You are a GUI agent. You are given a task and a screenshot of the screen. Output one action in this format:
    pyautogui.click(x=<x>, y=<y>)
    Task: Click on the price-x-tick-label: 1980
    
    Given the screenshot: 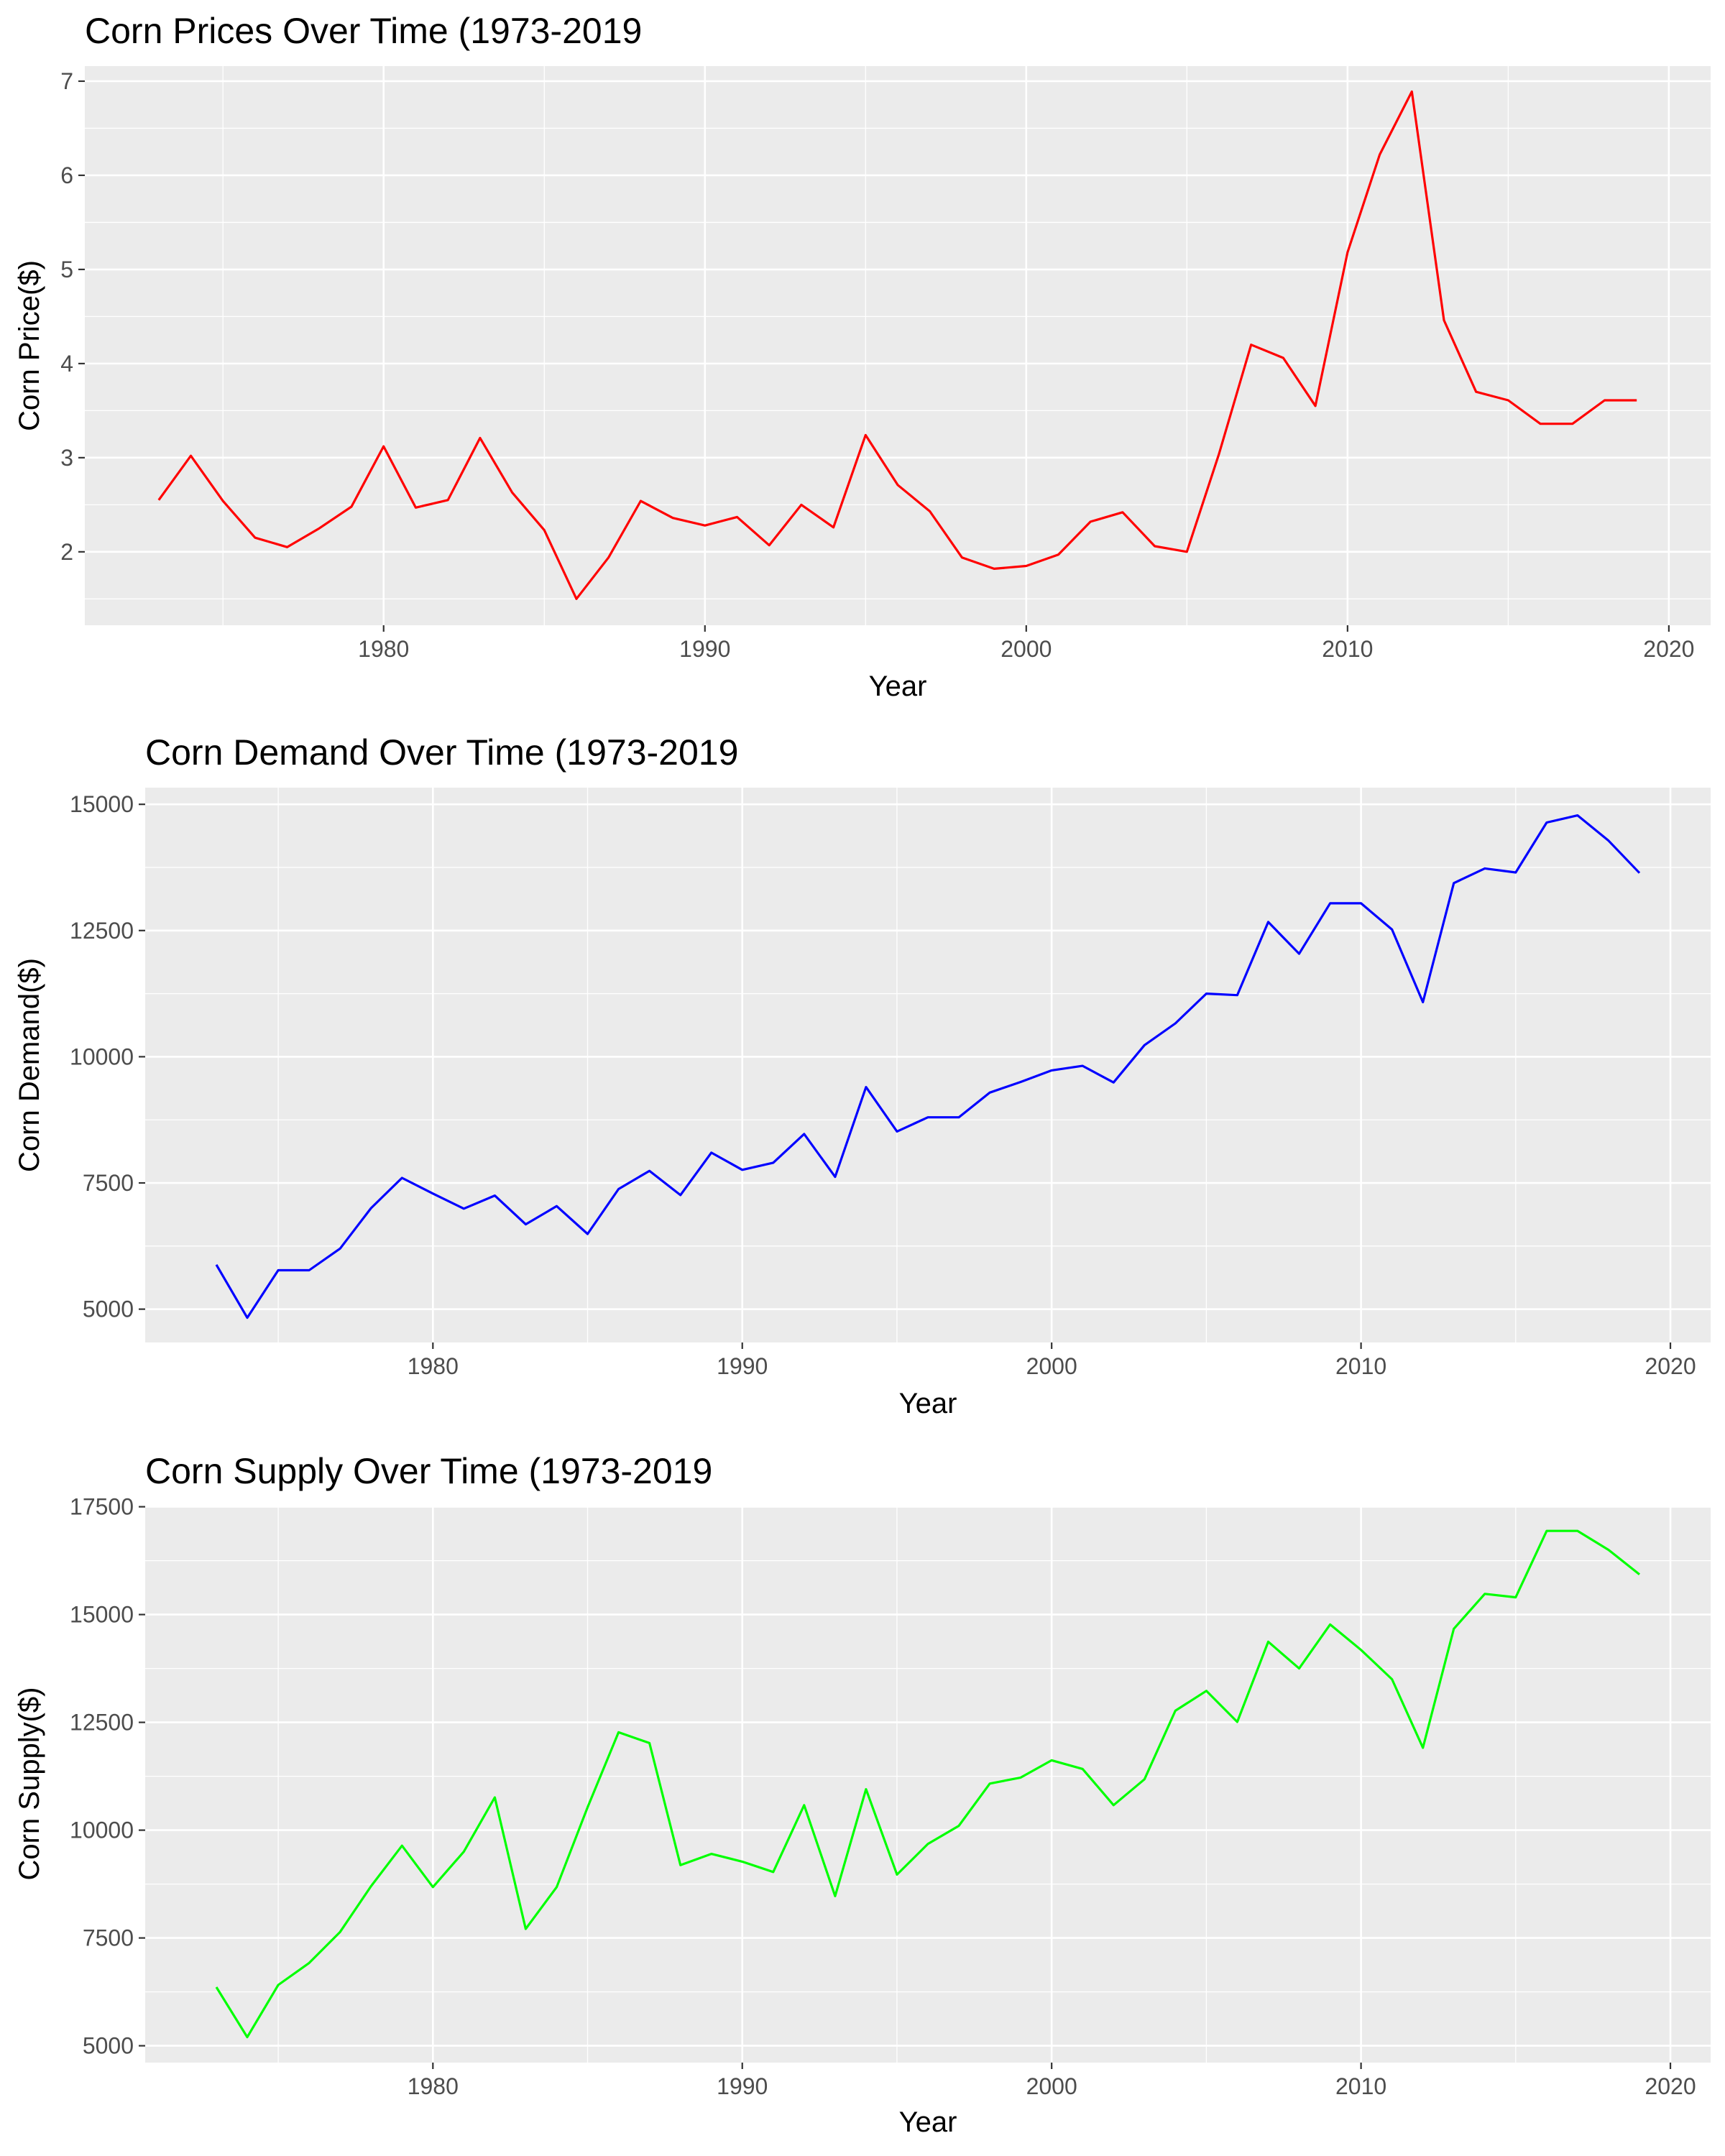 What is the action you would take?
    pyautogui.click(x=383, y=649)
    